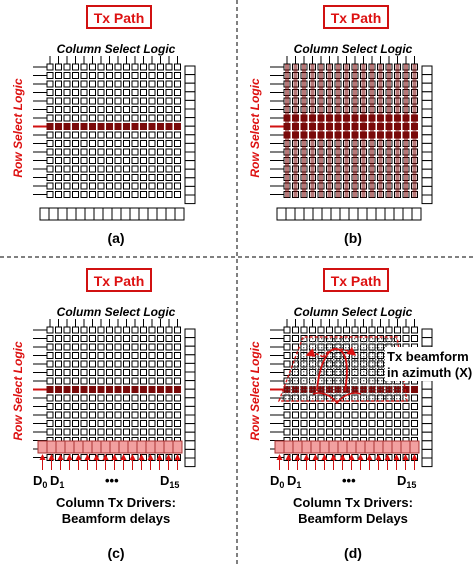  I want to click on caption-line1: Column Tx Drivers:, so click(116, 502).